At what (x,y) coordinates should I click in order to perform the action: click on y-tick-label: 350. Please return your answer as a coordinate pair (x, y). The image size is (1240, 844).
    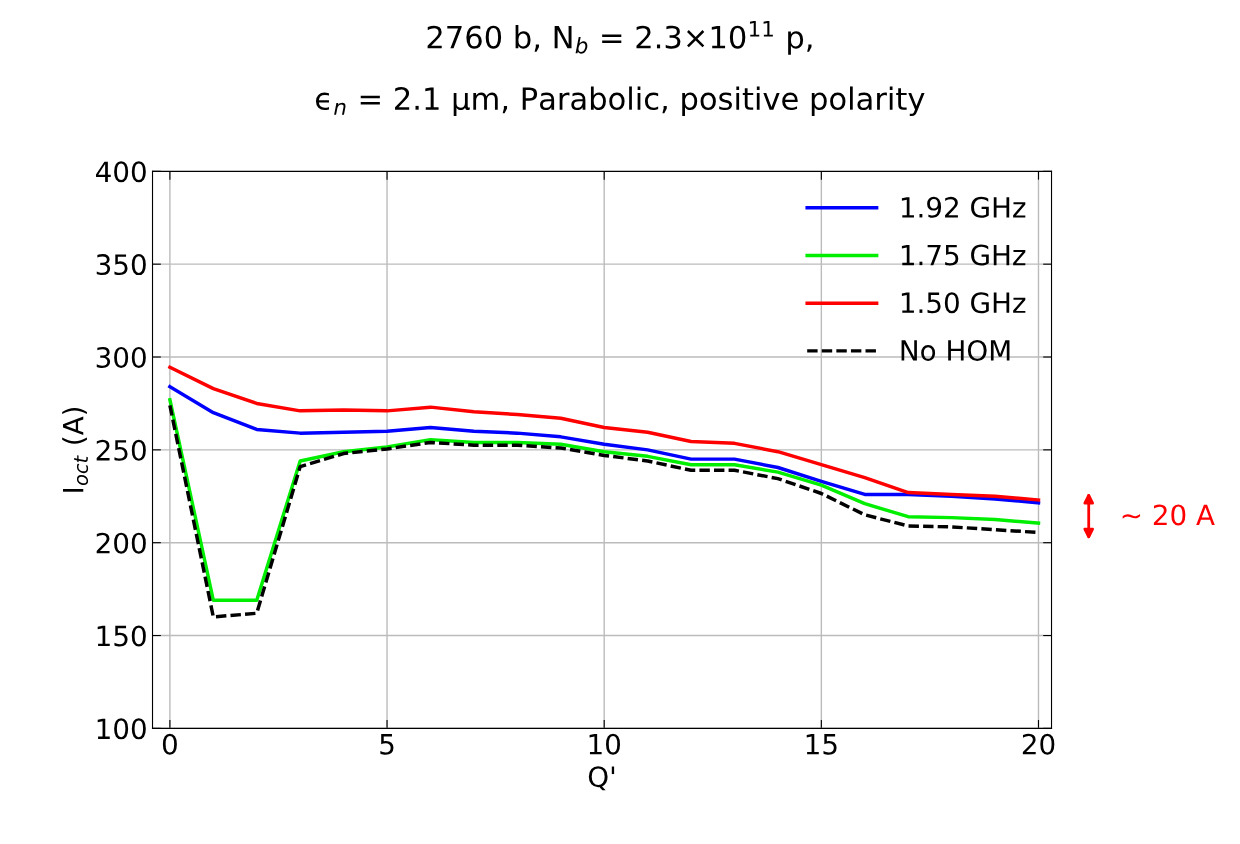
    Looking at the image, I should click on (121, 265).